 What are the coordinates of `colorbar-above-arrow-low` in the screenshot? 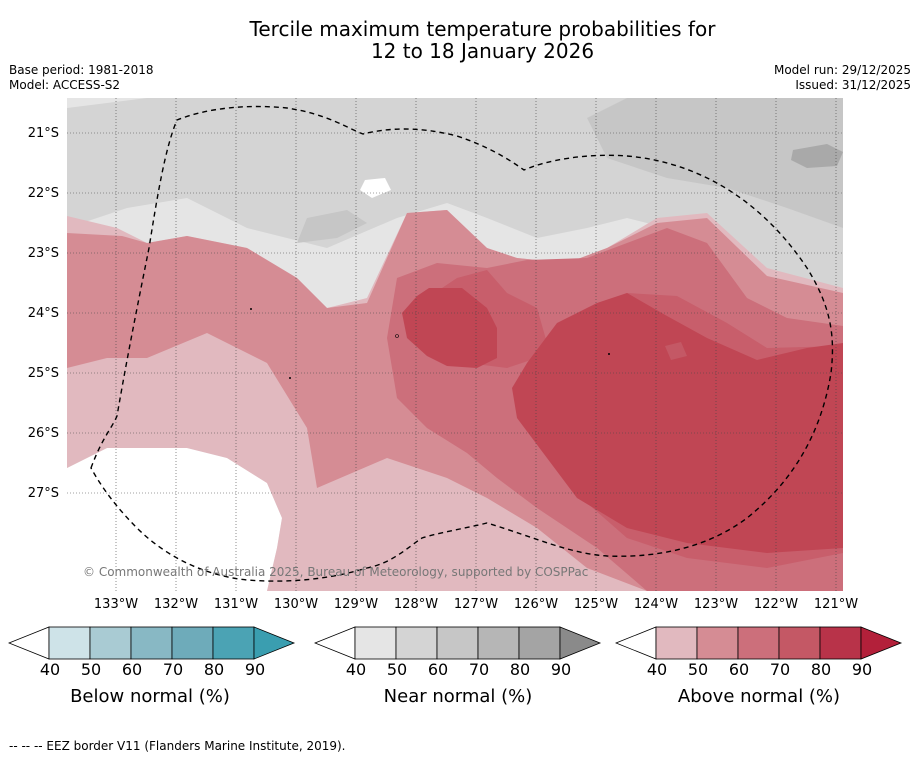 It's located at (636, 643).